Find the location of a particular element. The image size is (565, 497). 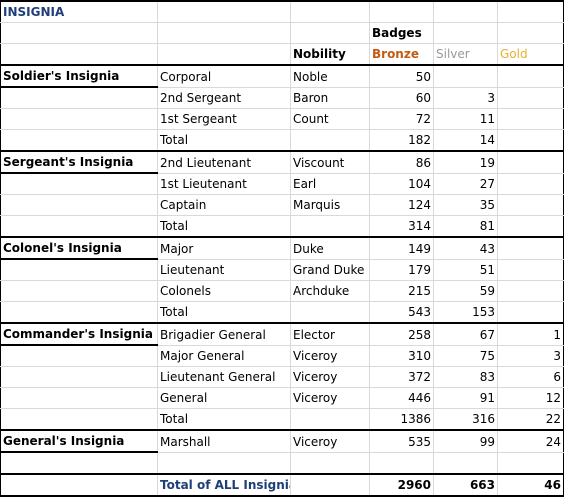

silver-cell: 43 is located at coordinates (465, 248).